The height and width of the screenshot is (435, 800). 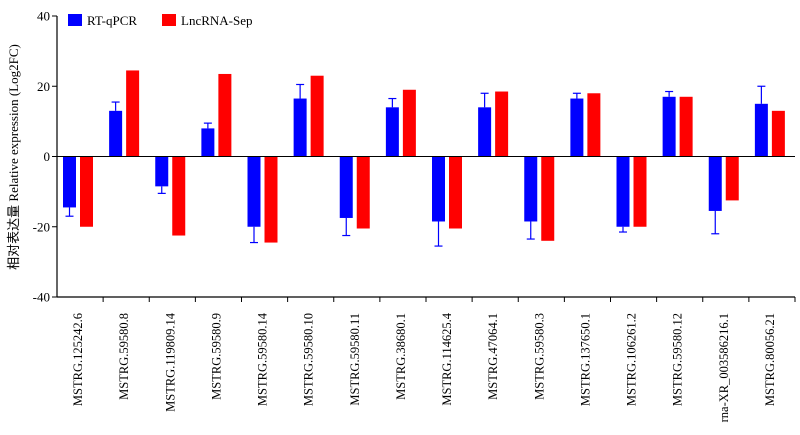 I want to click on legend: RT-qPCR LncRNA-Sep, so click(x=160, y=20).